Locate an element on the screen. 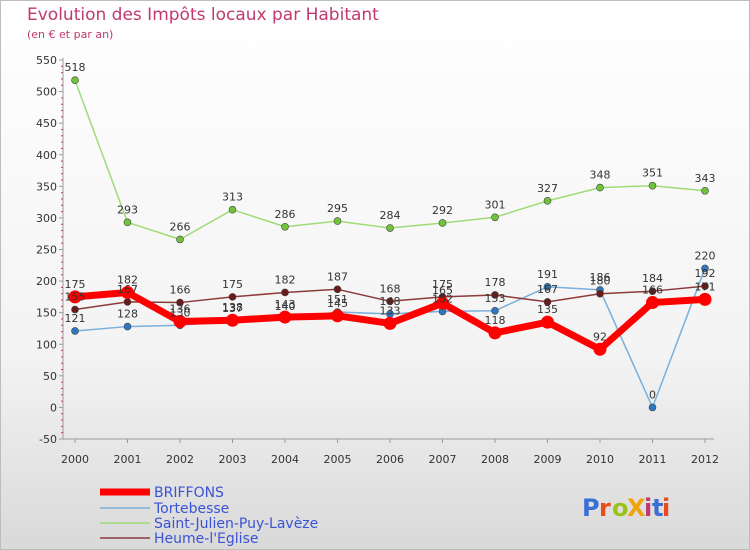 Image resolution: width=750 pixels, height=550 pixels. y-tick-label: 150 is located at coordinates (46, 313).